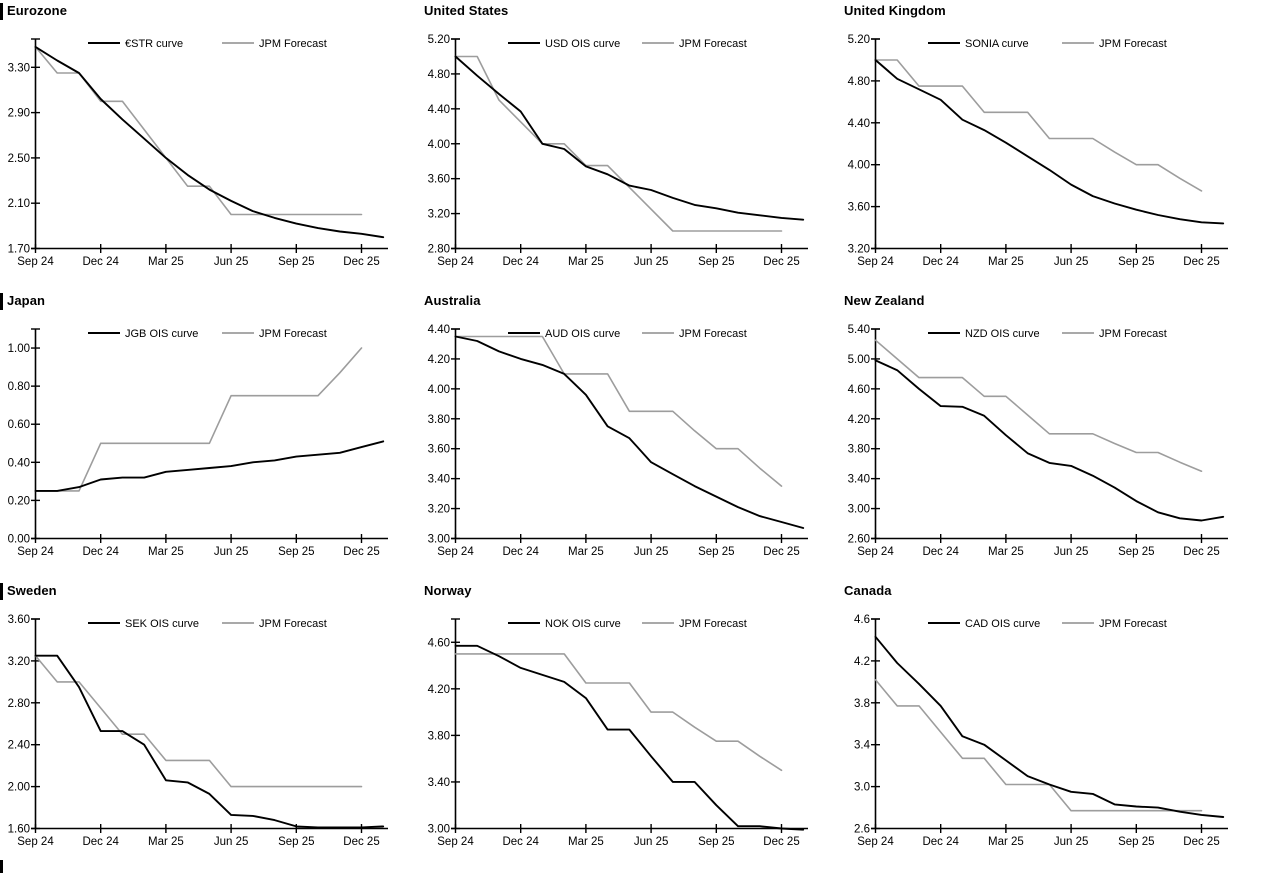 Image resolution: width=1264 pixels, height=873 pixels. Describe the element at coordinates (19, 540) in the screenshot. I see `y-tick-label: 0.00` at that location.